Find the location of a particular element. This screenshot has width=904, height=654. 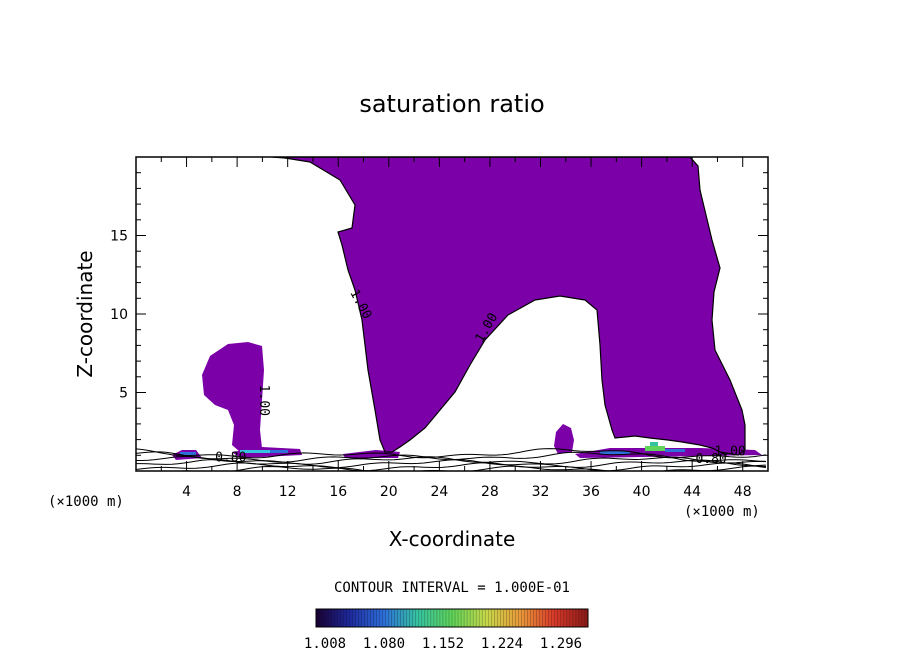

colorbar-tick-labels: 1.008 1.080 1.152 1.224 1.296 is located at coordinates (443, 644).